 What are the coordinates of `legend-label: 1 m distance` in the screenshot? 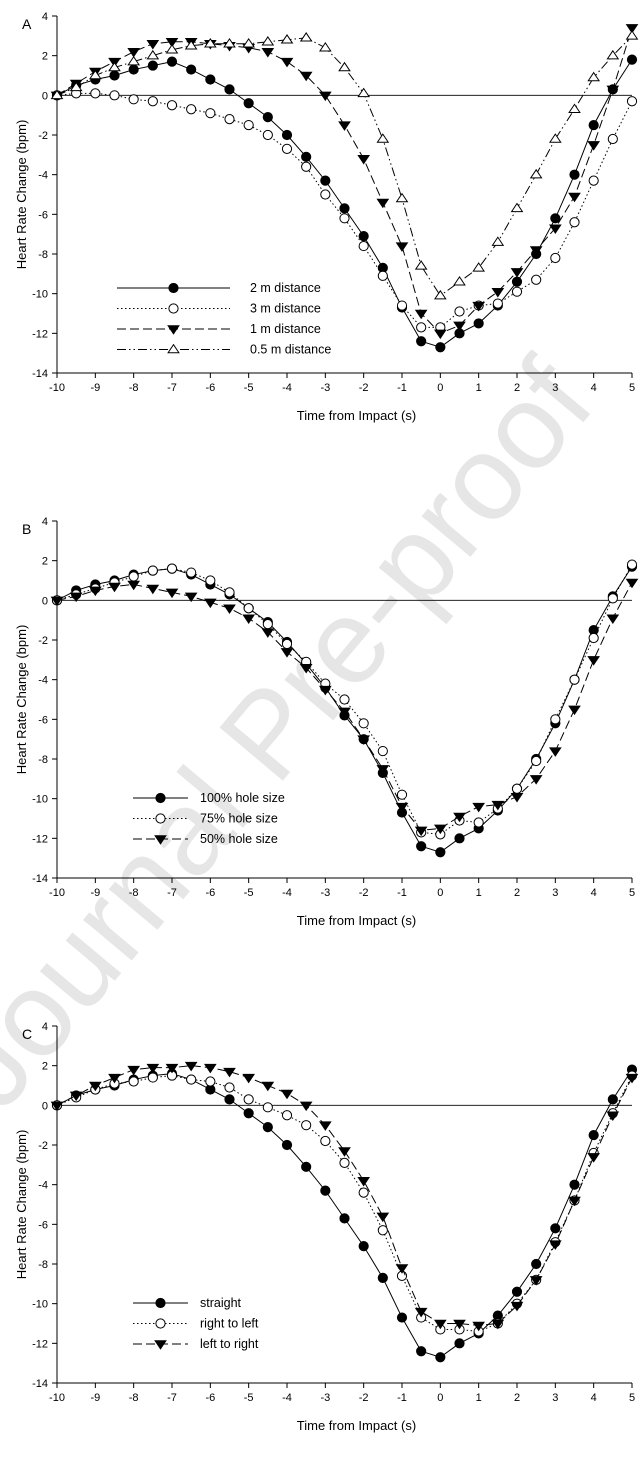 It's located at (285, 329).